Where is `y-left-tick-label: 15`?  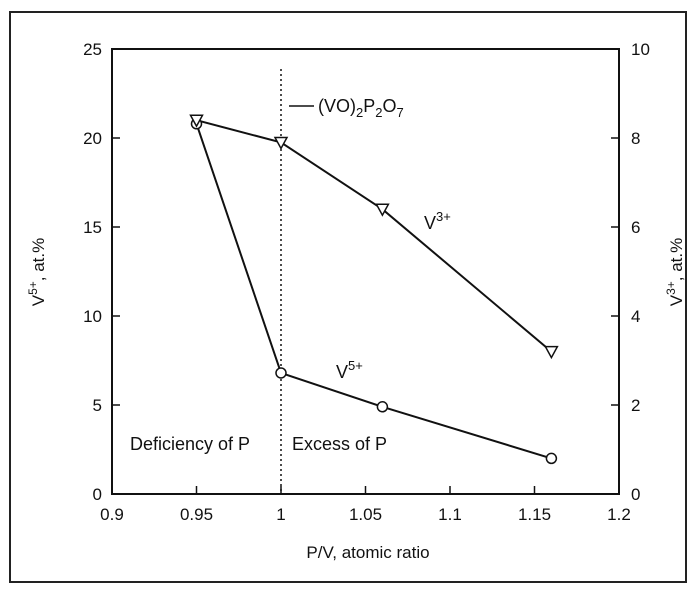
y-left-tick-label: 15 is located at coordinates (92, 227).